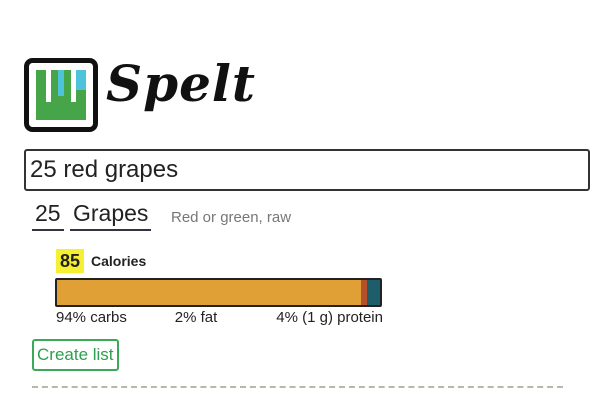  Describe the element at coordinates (329, 317) in the screenshot. I see `macro-label: 4% (1 g) protein` at that location.